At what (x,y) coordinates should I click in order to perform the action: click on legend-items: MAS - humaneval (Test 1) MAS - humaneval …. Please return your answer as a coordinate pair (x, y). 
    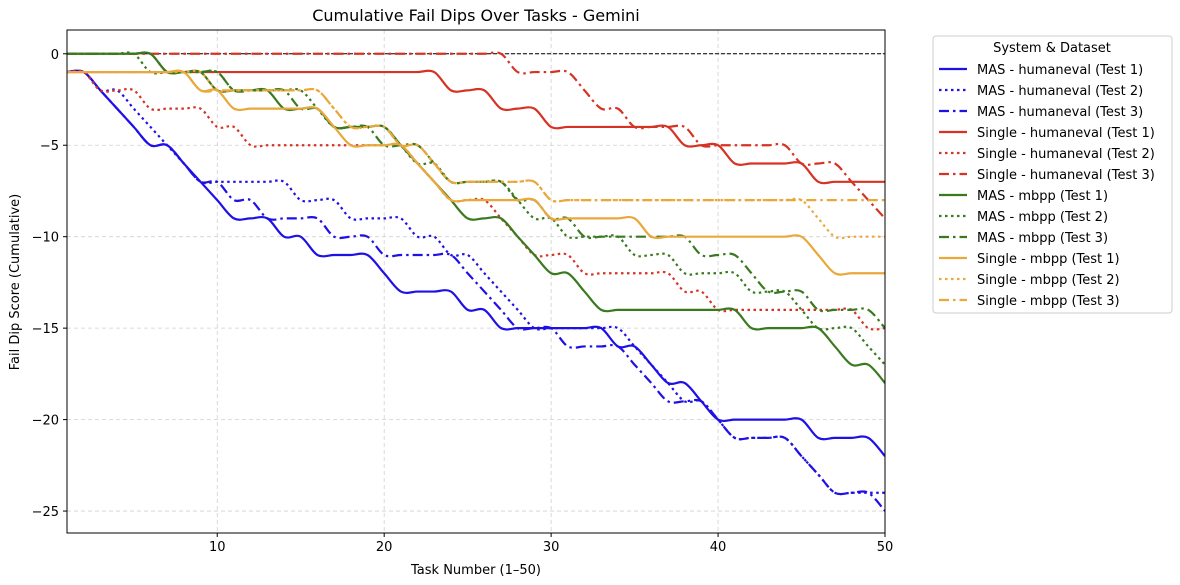
    Looking at the image, I should click on (1047, 186).